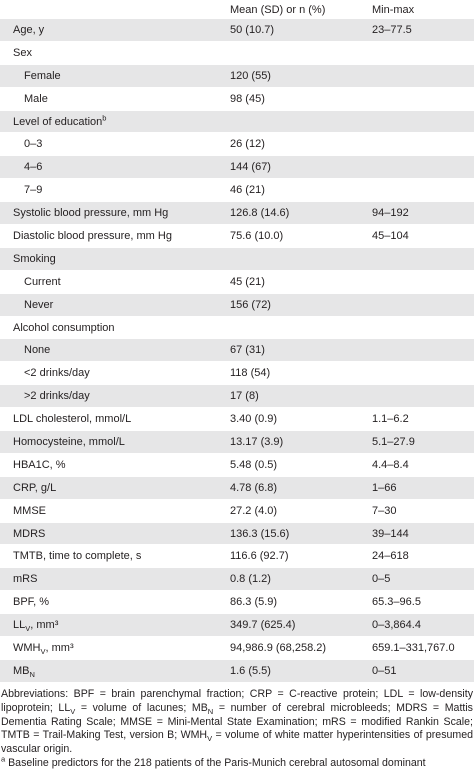 This screenshot has height=779, width=474. I want to click on row-label: Diastolic blood pressure, mm Hg, so click(92, 236).